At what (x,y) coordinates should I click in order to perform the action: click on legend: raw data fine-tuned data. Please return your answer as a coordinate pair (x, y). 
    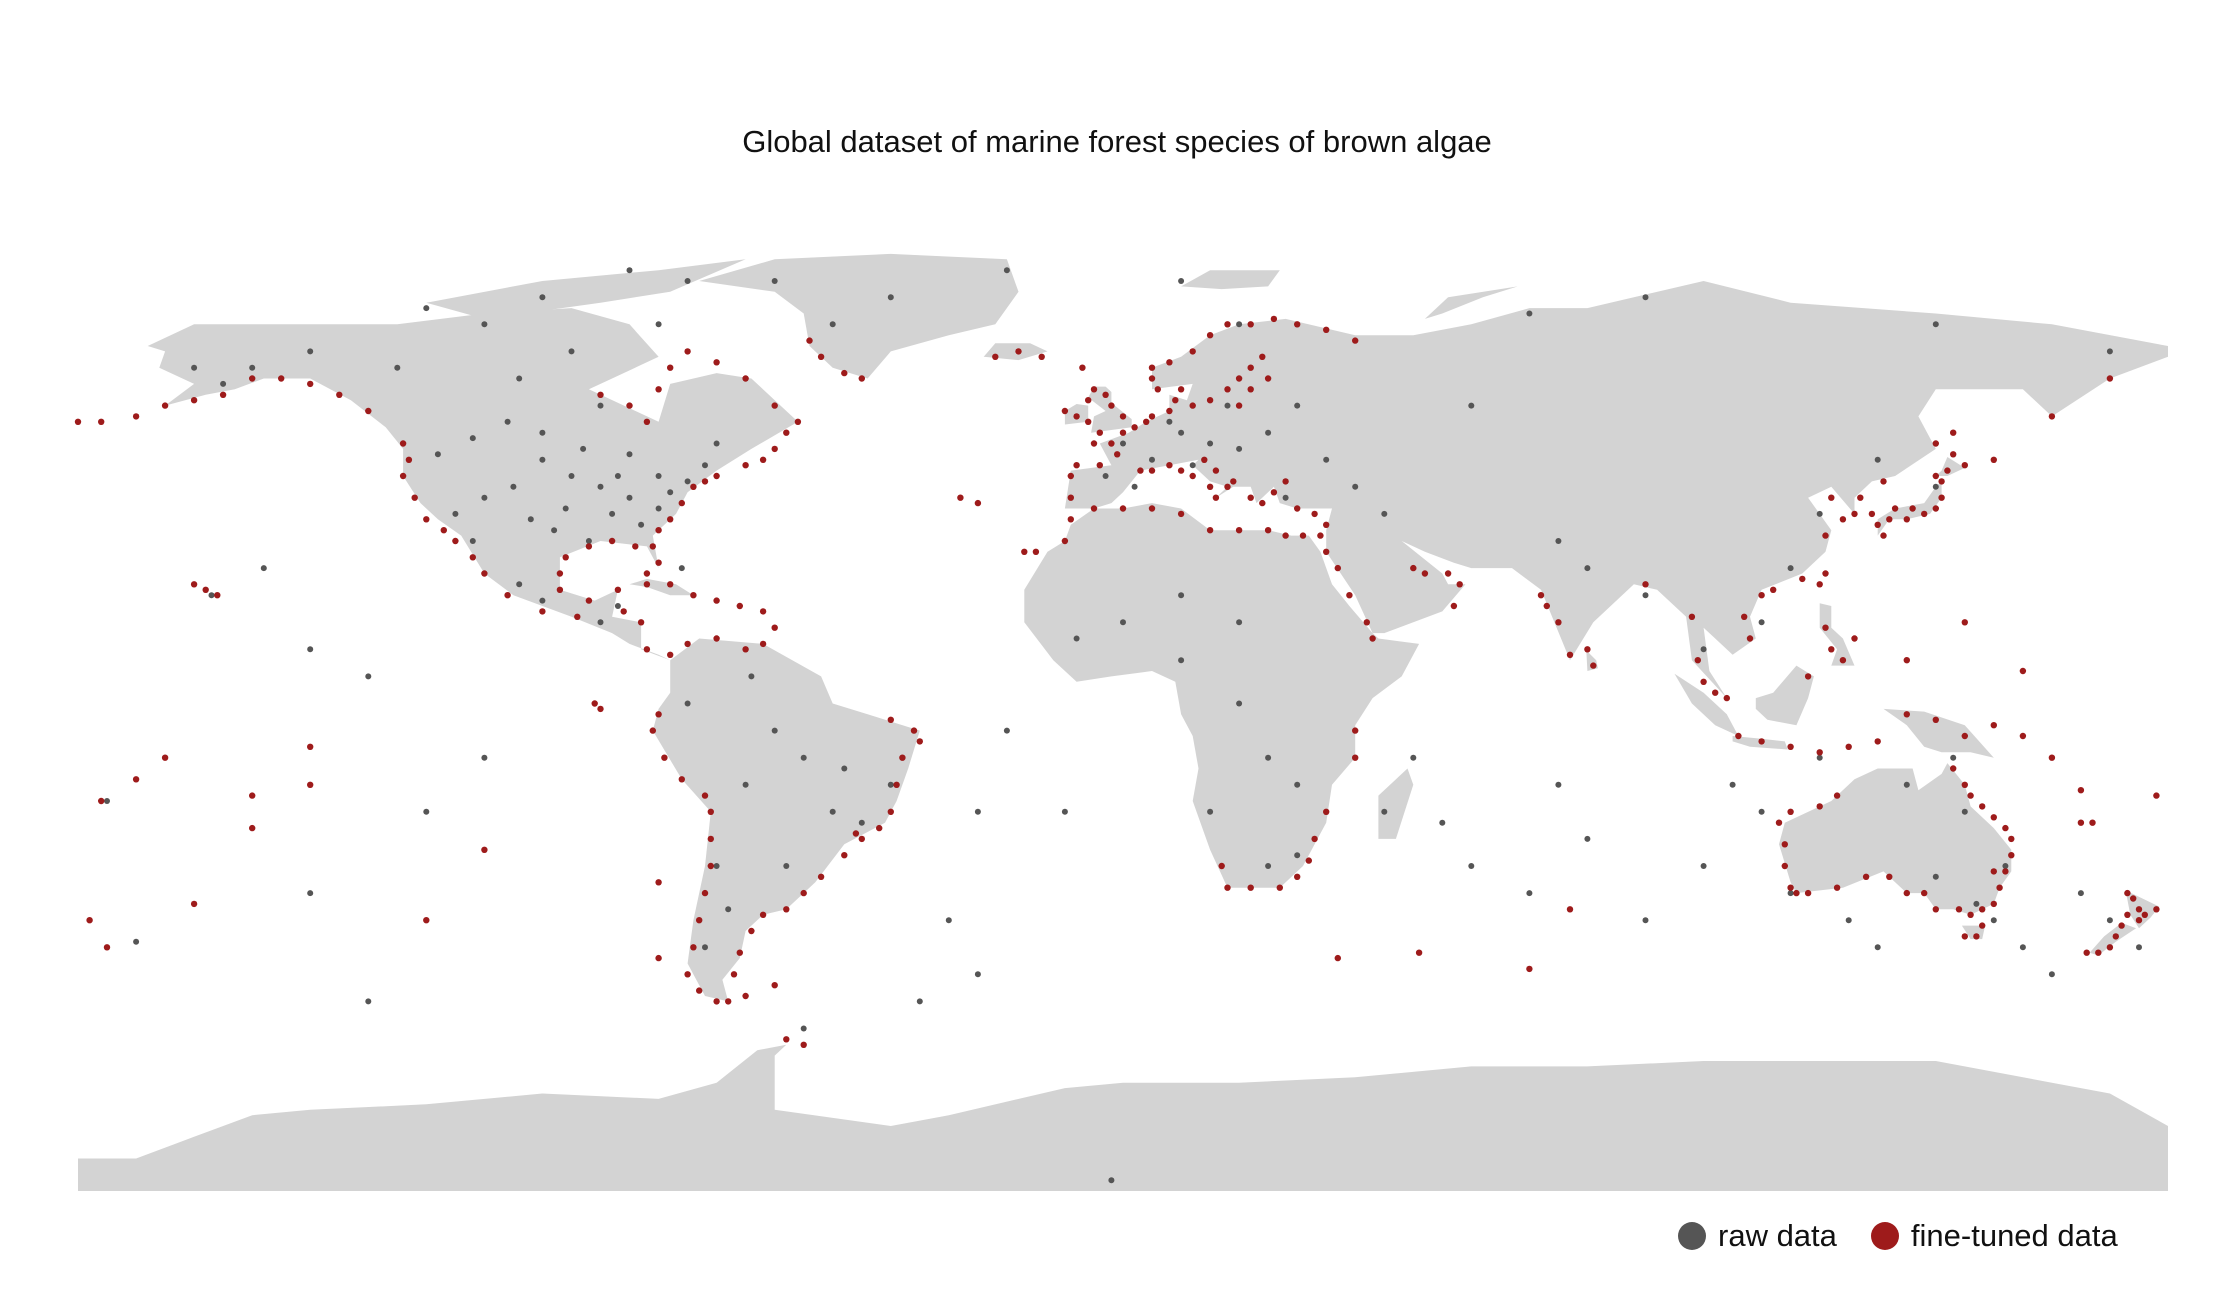
    Looking at the image, I should click on (1898, 1236).